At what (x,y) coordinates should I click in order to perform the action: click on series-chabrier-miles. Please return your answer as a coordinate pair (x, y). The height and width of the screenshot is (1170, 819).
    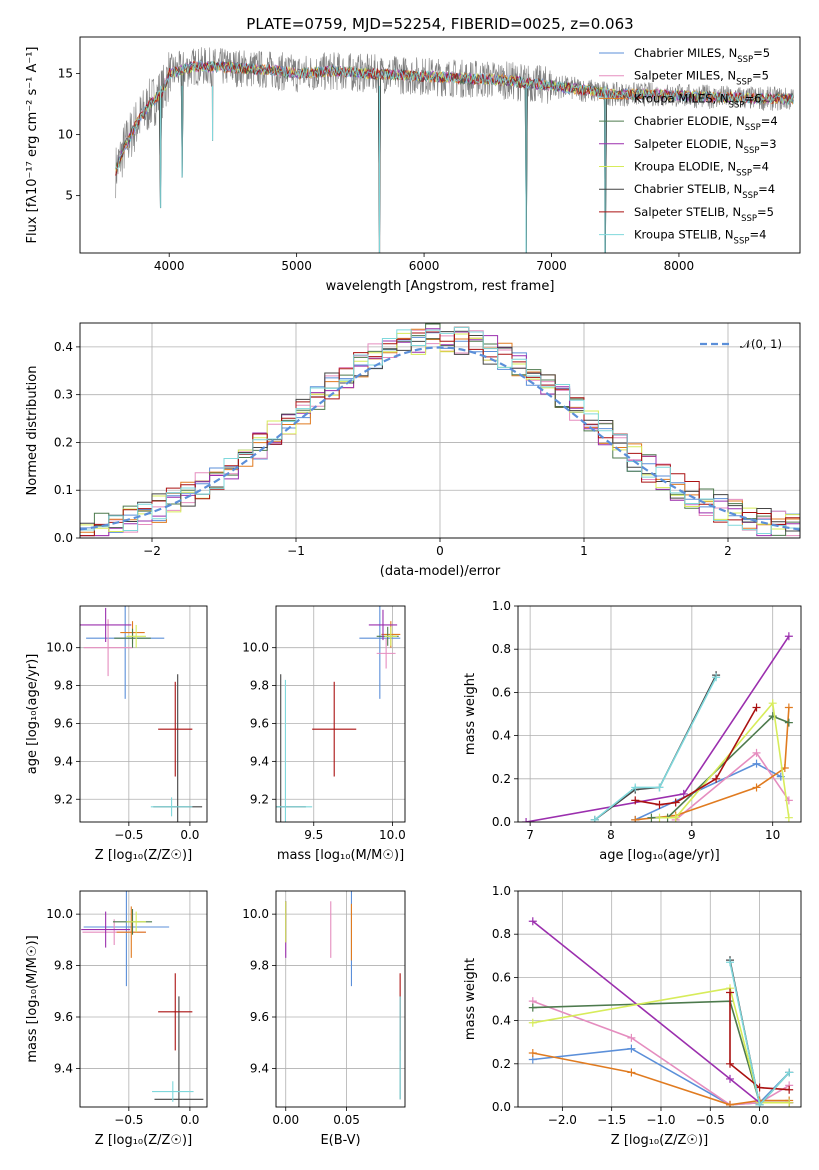
    Looking at the image, I should click on (708, 790).